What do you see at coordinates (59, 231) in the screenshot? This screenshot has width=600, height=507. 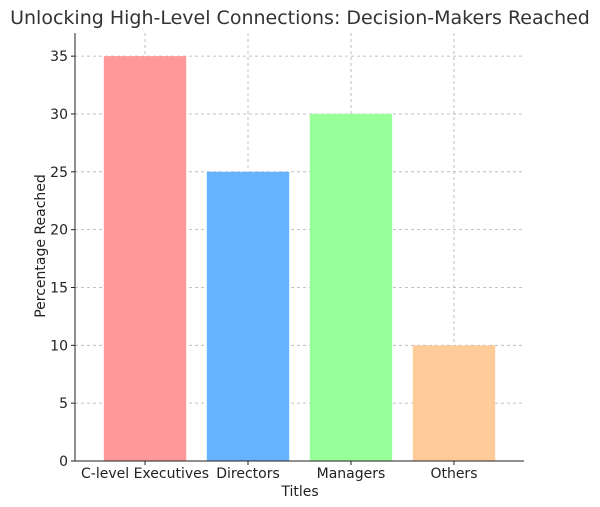 I see `y-tick-label: 20` at bounding box center [59, 231].